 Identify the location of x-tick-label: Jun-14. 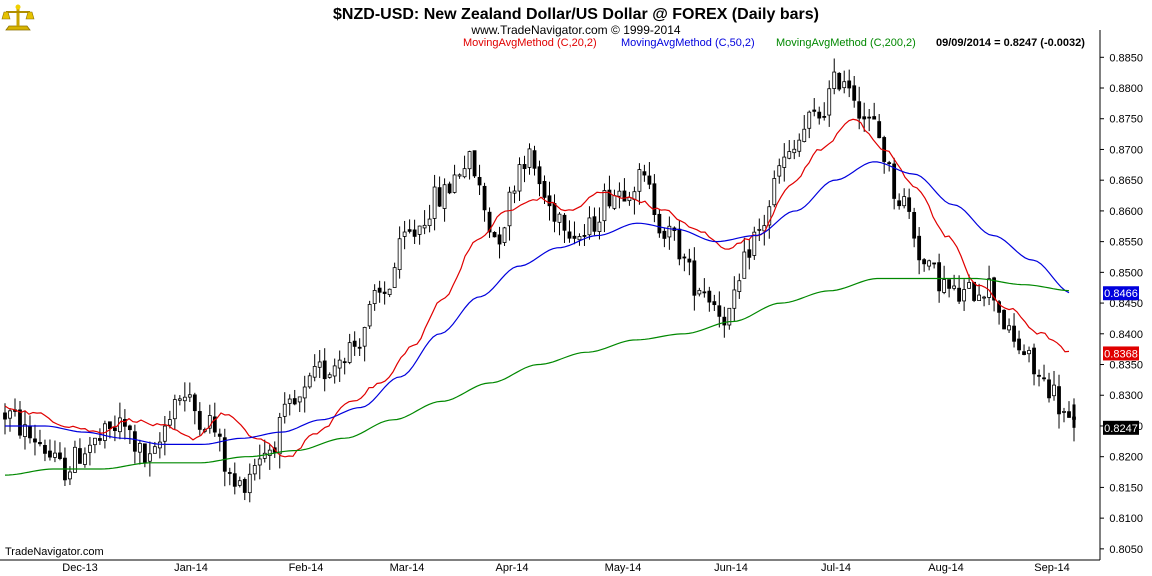
(731, 568).